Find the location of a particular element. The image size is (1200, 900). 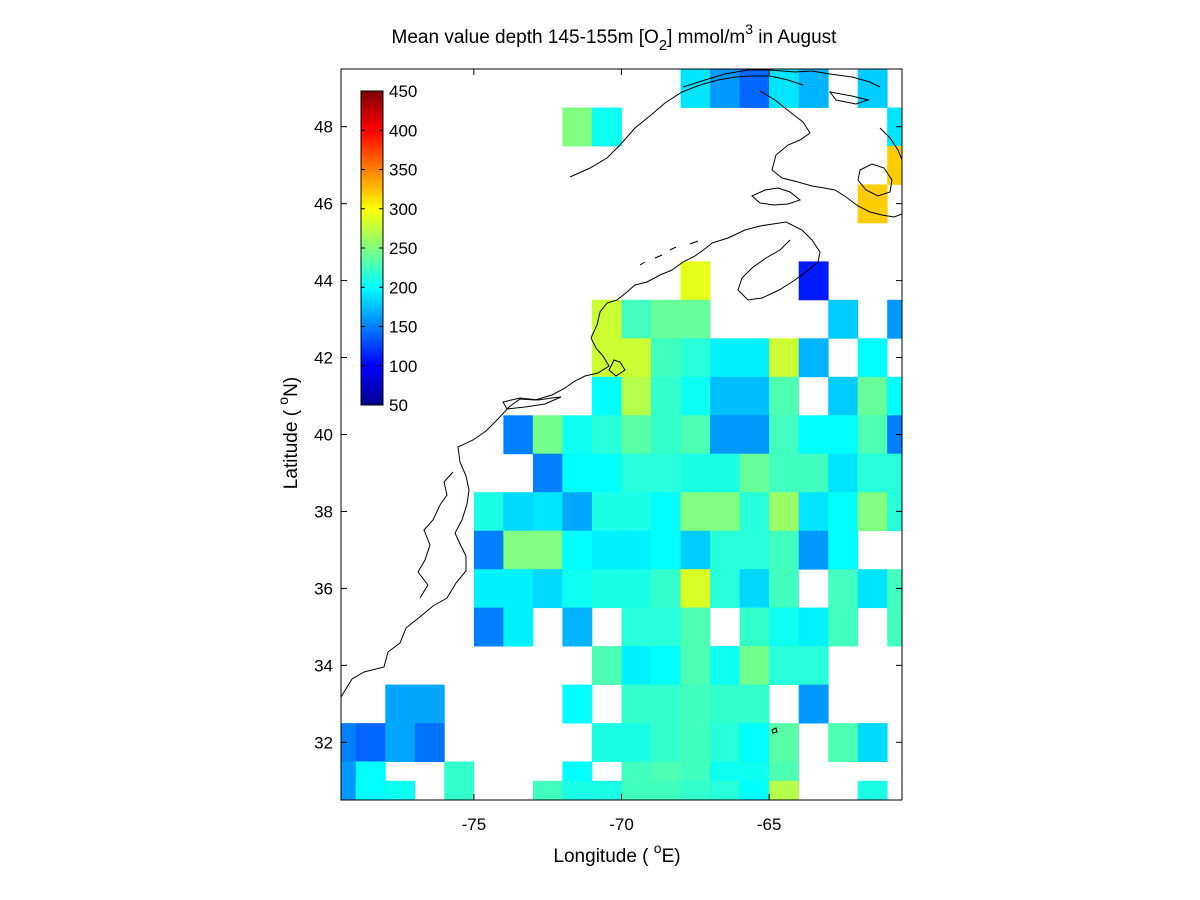

ylabel-suffix: N) is located at coordinates (291, 387).